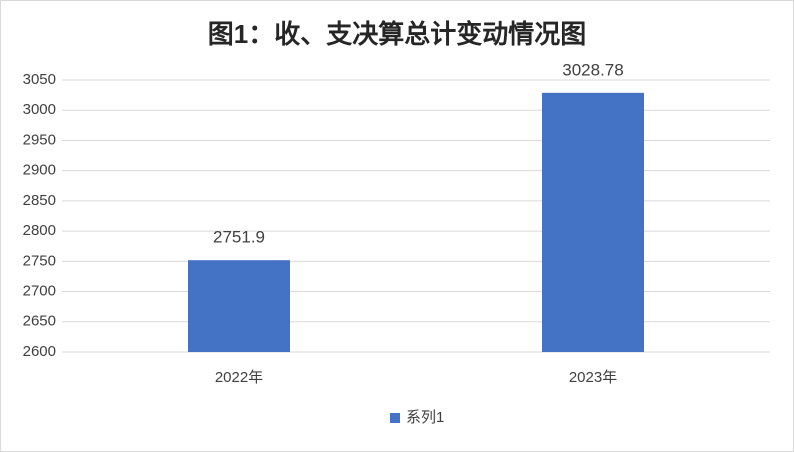 Image resolution: width=794 pixels, height=452 pixels. Describe the element at coordinates (39, 170) in the screenshot. I see `y-tick-label: 2900` at that location.